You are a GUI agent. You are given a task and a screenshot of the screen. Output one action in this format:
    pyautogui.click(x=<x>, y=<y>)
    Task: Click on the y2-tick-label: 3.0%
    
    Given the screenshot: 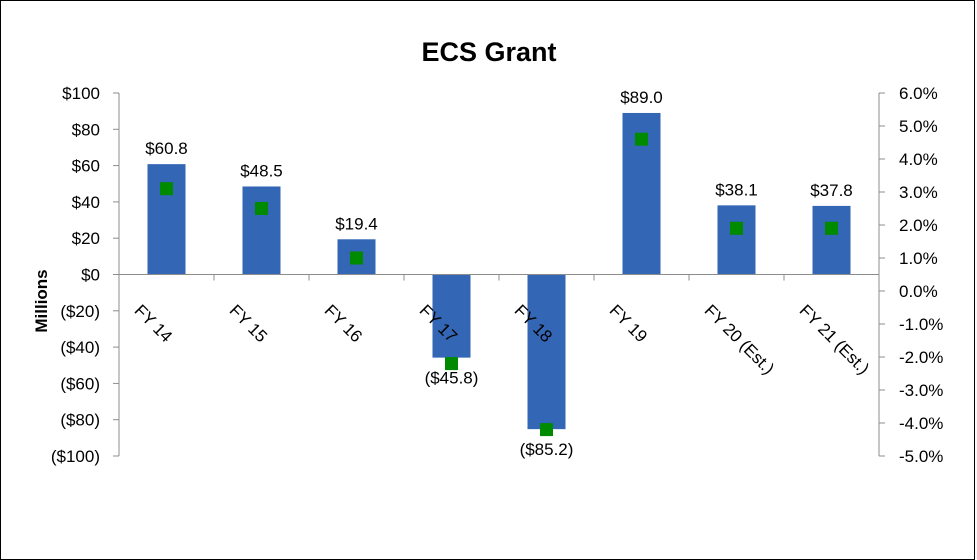 What is the action you would take?
    pyautogui.click(x=918, y=192)
    